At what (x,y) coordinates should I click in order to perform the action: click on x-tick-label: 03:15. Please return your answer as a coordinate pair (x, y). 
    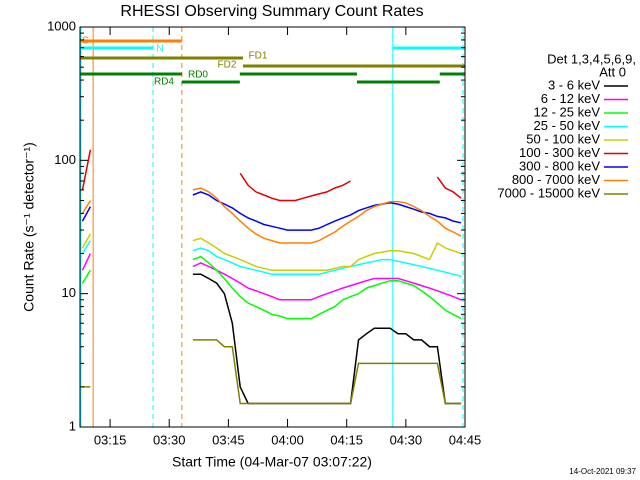
    Looking at the image, I should click on (110, 439).